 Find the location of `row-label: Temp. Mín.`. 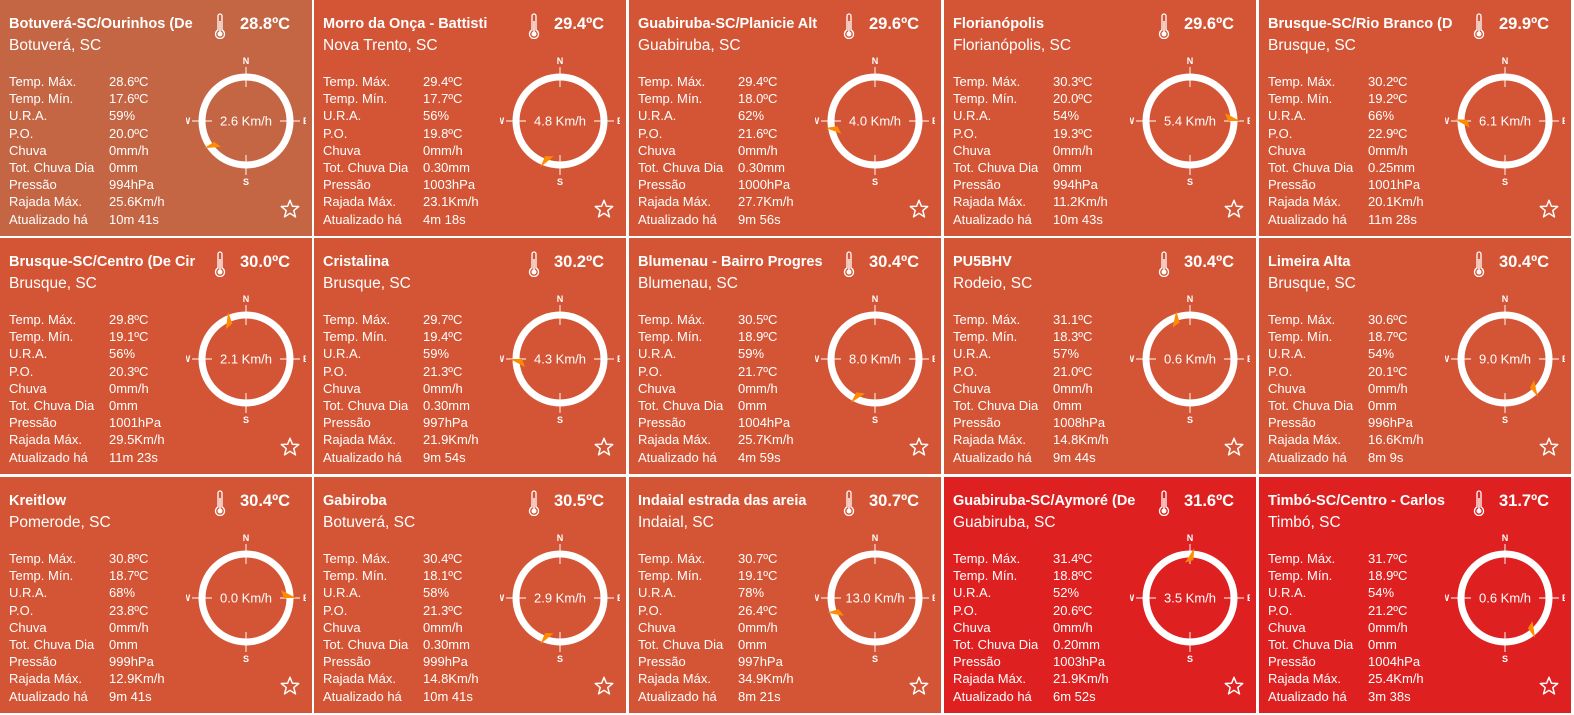

row-label: Temp. Mín. is located at coordinates (985, 337).